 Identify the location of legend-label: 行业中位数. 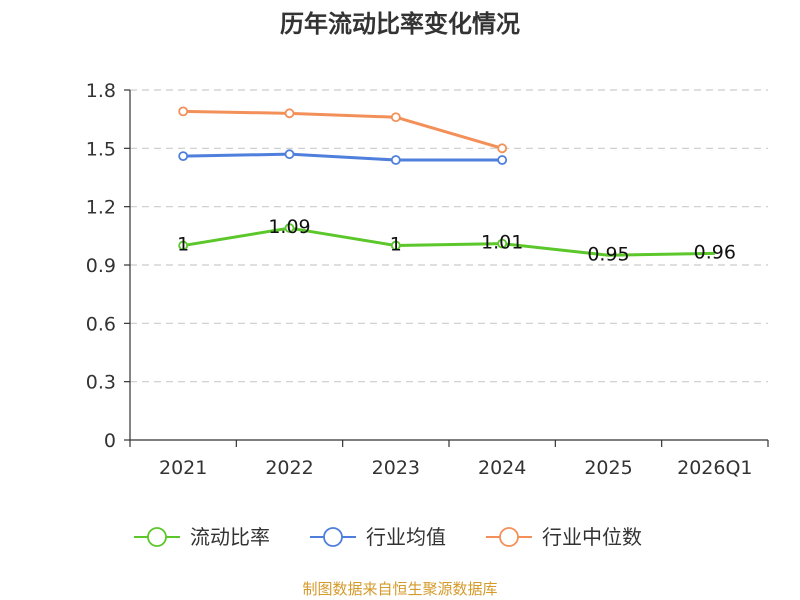
(592, 537).